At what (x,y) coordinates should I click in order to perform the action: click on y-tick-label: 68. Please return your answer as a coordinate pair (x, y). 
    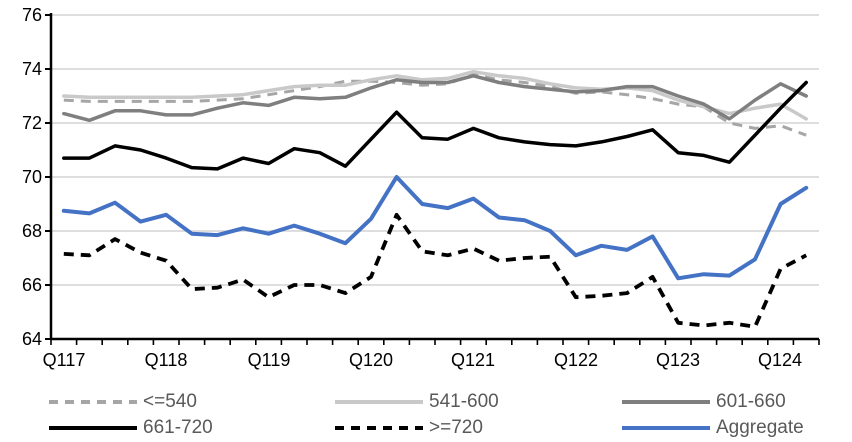
    Looking at the image, I should click on (31, 231).